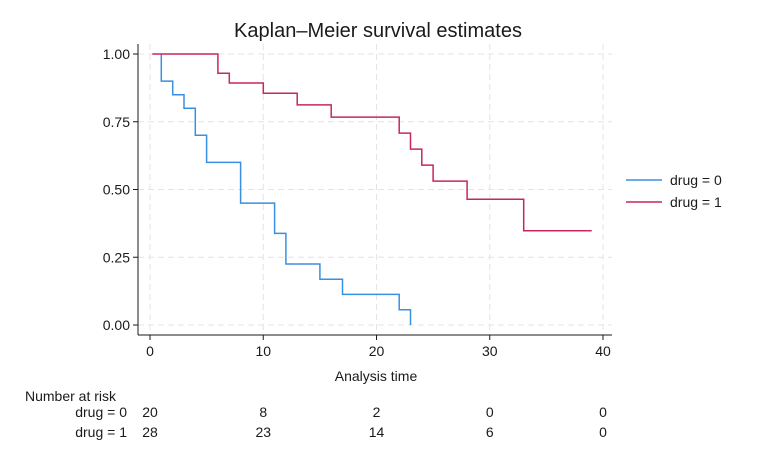  Describe the element at coordinates (603, 351) in the screenshot. I see `x-tick-label: 40` at that location.